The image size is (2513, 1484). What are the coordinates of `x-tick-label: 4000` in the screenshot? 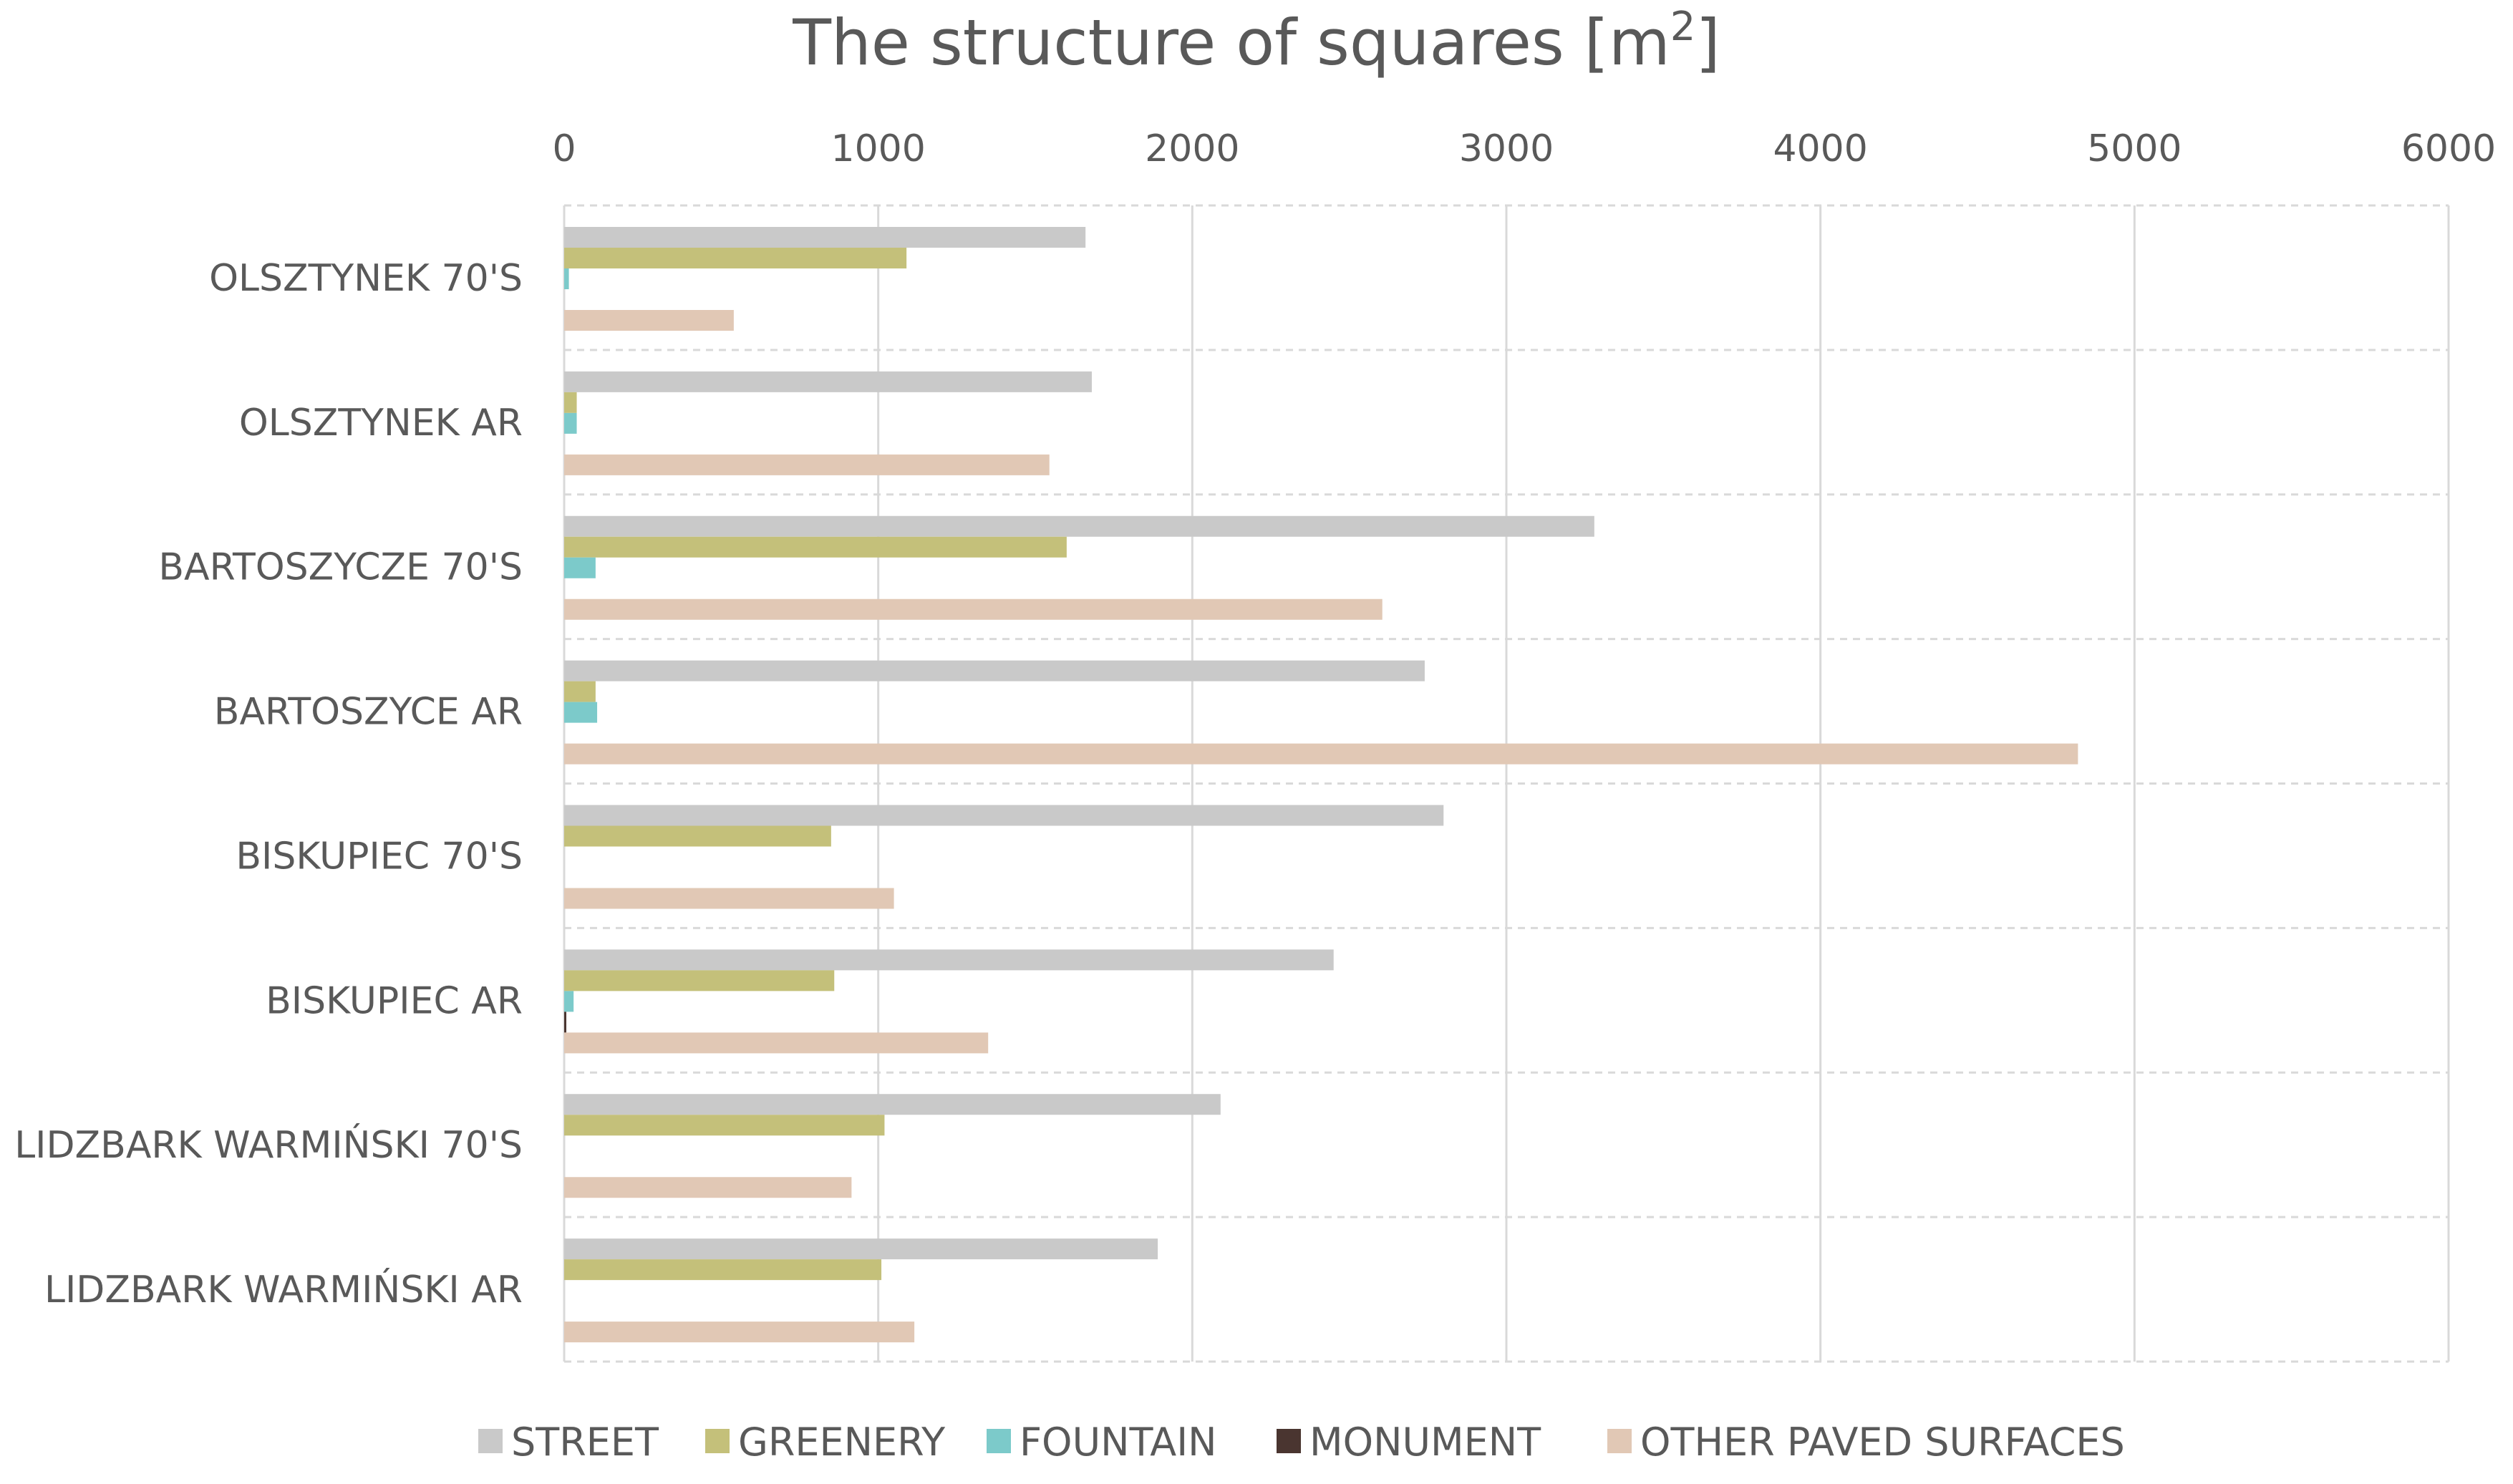 It's located at (1820, 148).